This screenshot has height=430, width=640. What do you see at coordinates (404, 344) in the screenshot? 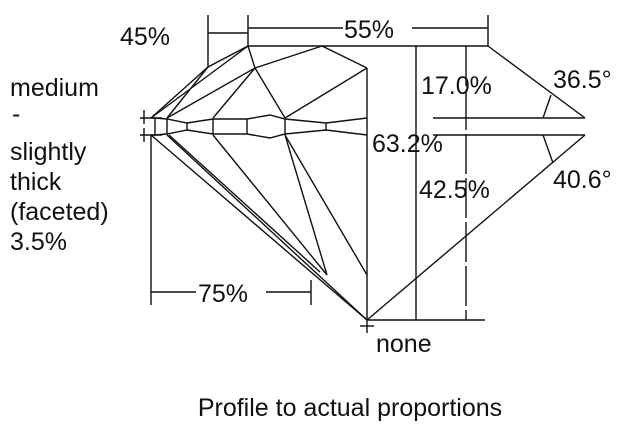
I see `culet-label: none` at bounding box center [404, 344].